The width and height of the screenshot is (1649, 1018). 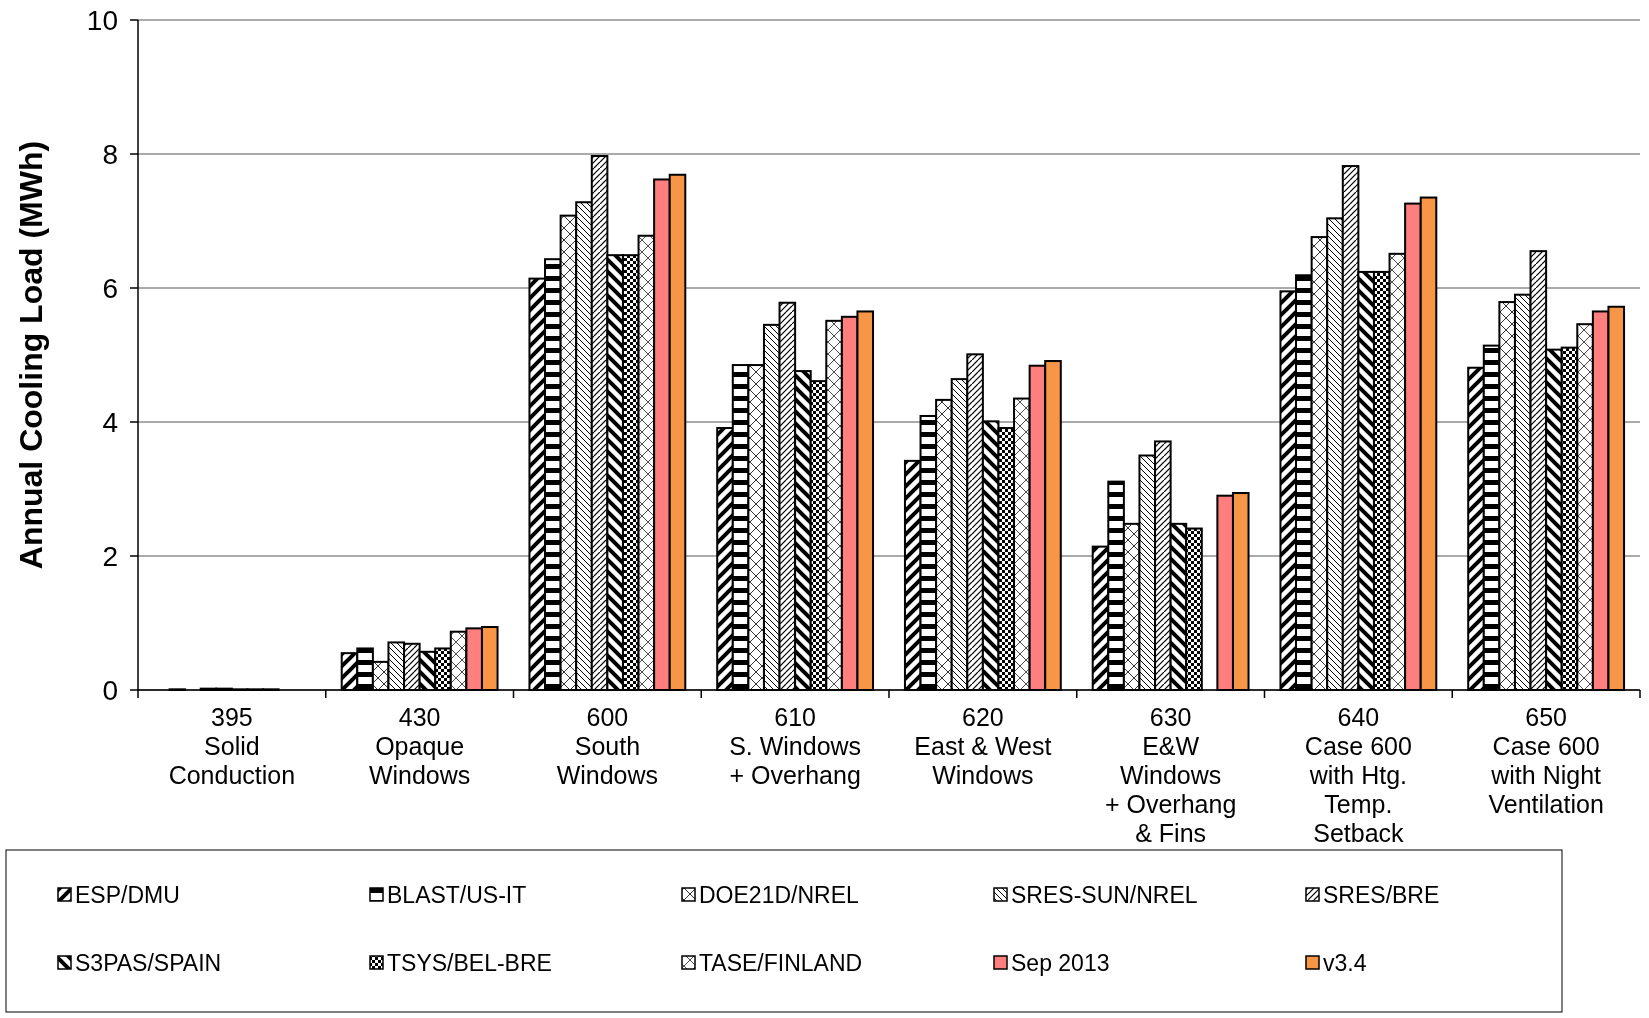 I want to click on y-tick-label: 4, so click(x=110, y=422).